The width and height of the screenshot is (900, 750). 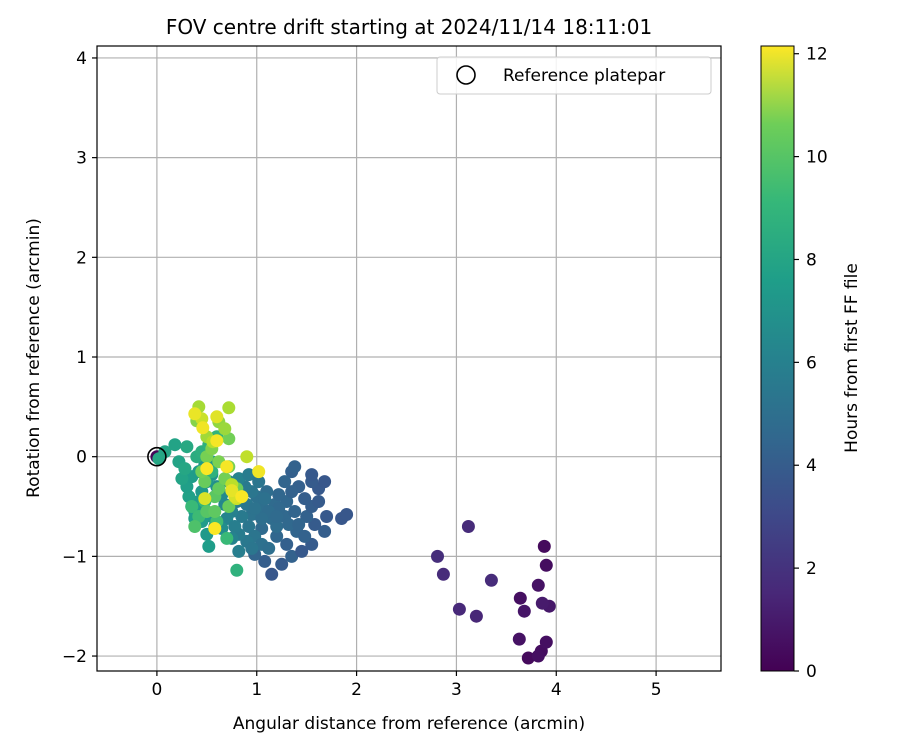 What do you see at coordinates (556, 690) in the screenshot?
I see `x-tick-label: 4` at bounding box center [556, 690].